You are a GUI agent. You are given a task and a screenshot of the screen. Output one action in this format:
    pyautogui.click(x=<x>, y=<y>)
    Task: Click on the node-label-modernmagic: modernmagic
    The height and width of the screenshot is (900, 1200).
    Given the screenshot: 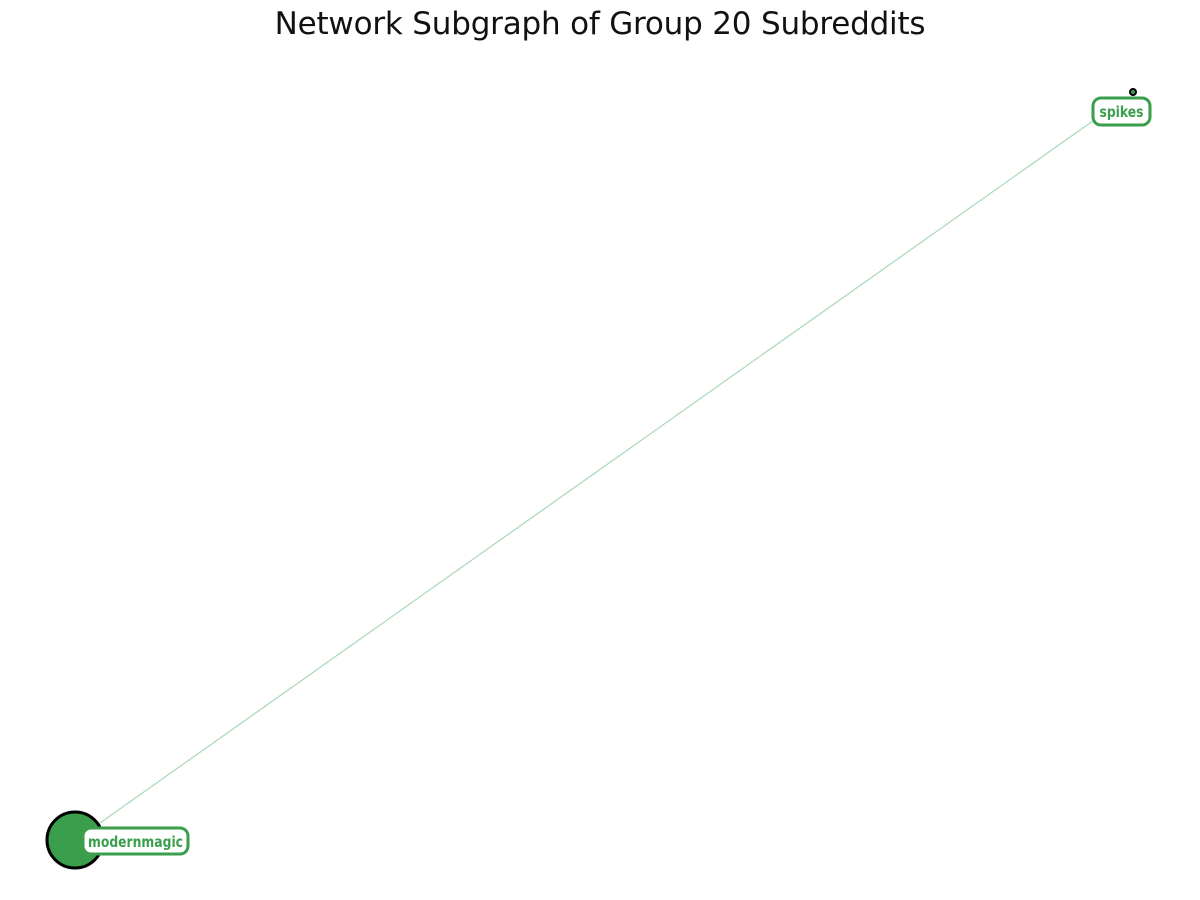 What is the action you would take?
    pyautogui.click(x=135, y=841)
    